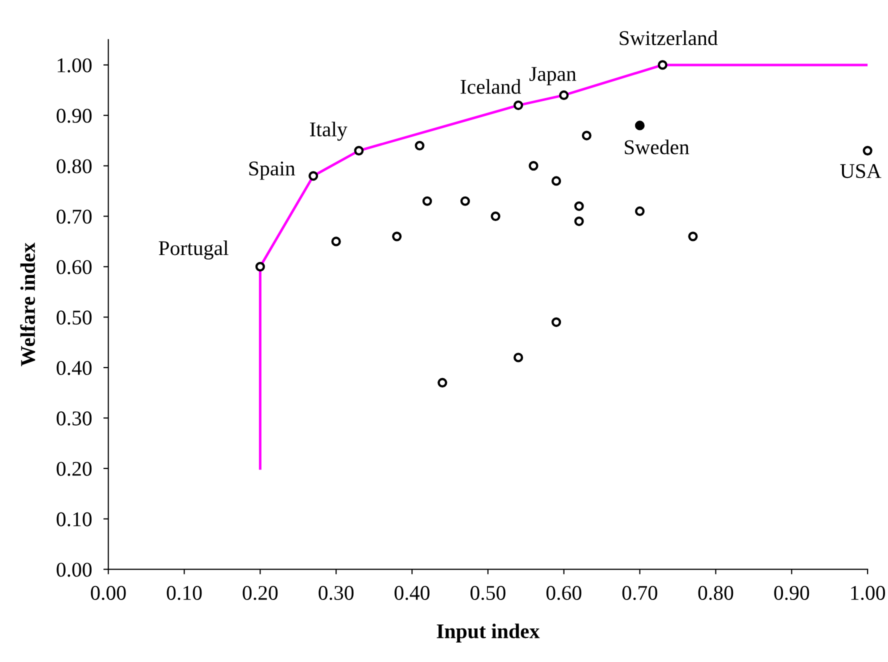  I want to click on y-tick-label: 1.00, so click(75, 65).